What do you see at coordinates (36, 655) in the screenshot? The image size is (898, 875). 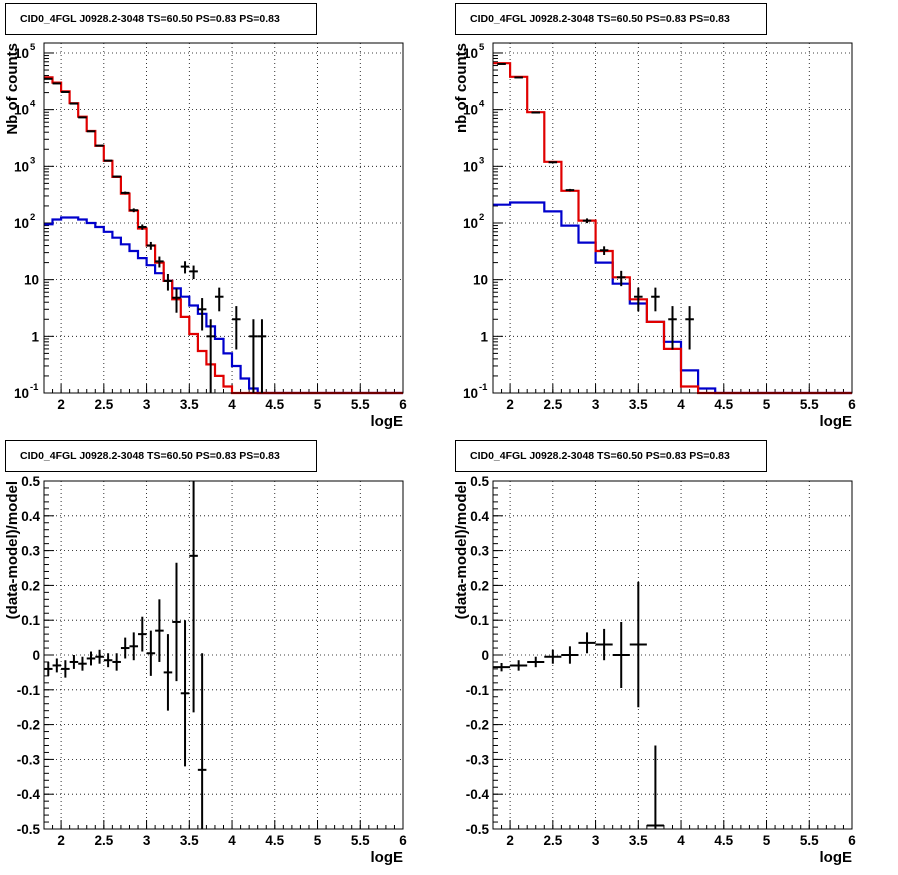 I see `y-tick-label: 0` at bounding box center [36, 655].